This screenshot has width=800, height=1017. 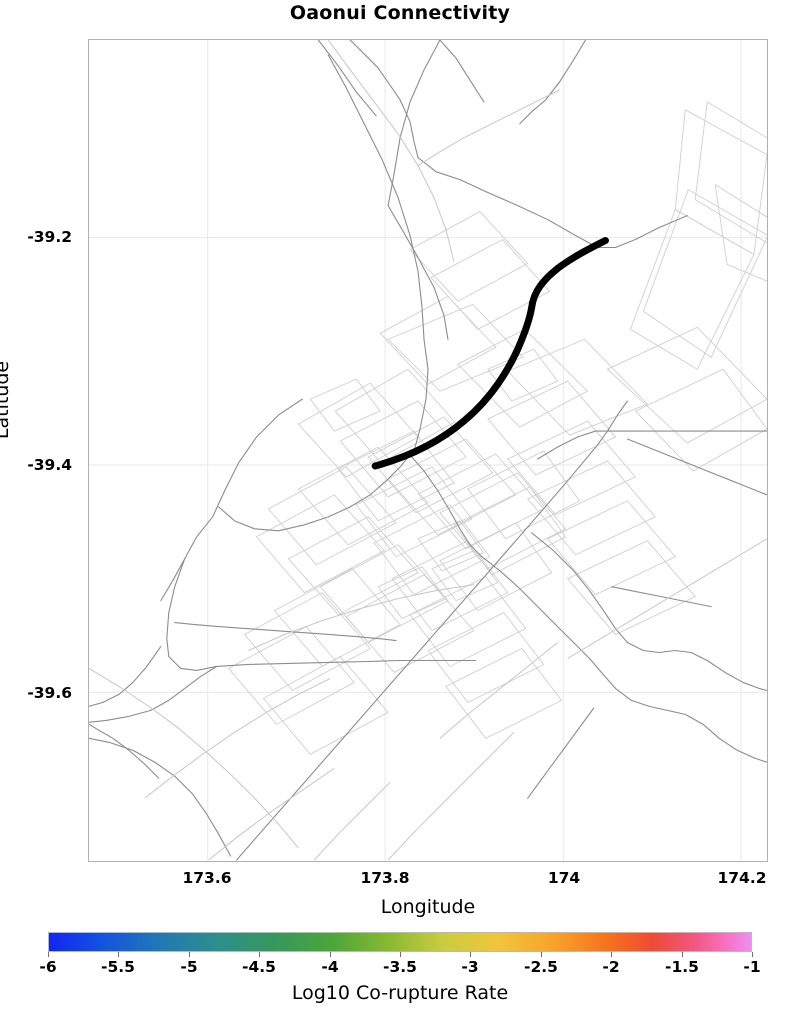 What do you see at coordinates (428, 907) in the screenshot?
I see `x-axis-label: Longitude` at bounding box center [428, 907].